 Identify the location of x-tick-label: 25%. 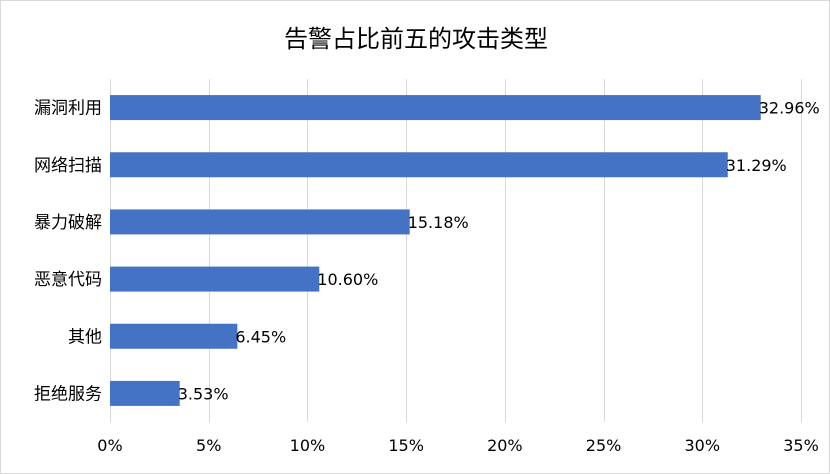
(604, 445).